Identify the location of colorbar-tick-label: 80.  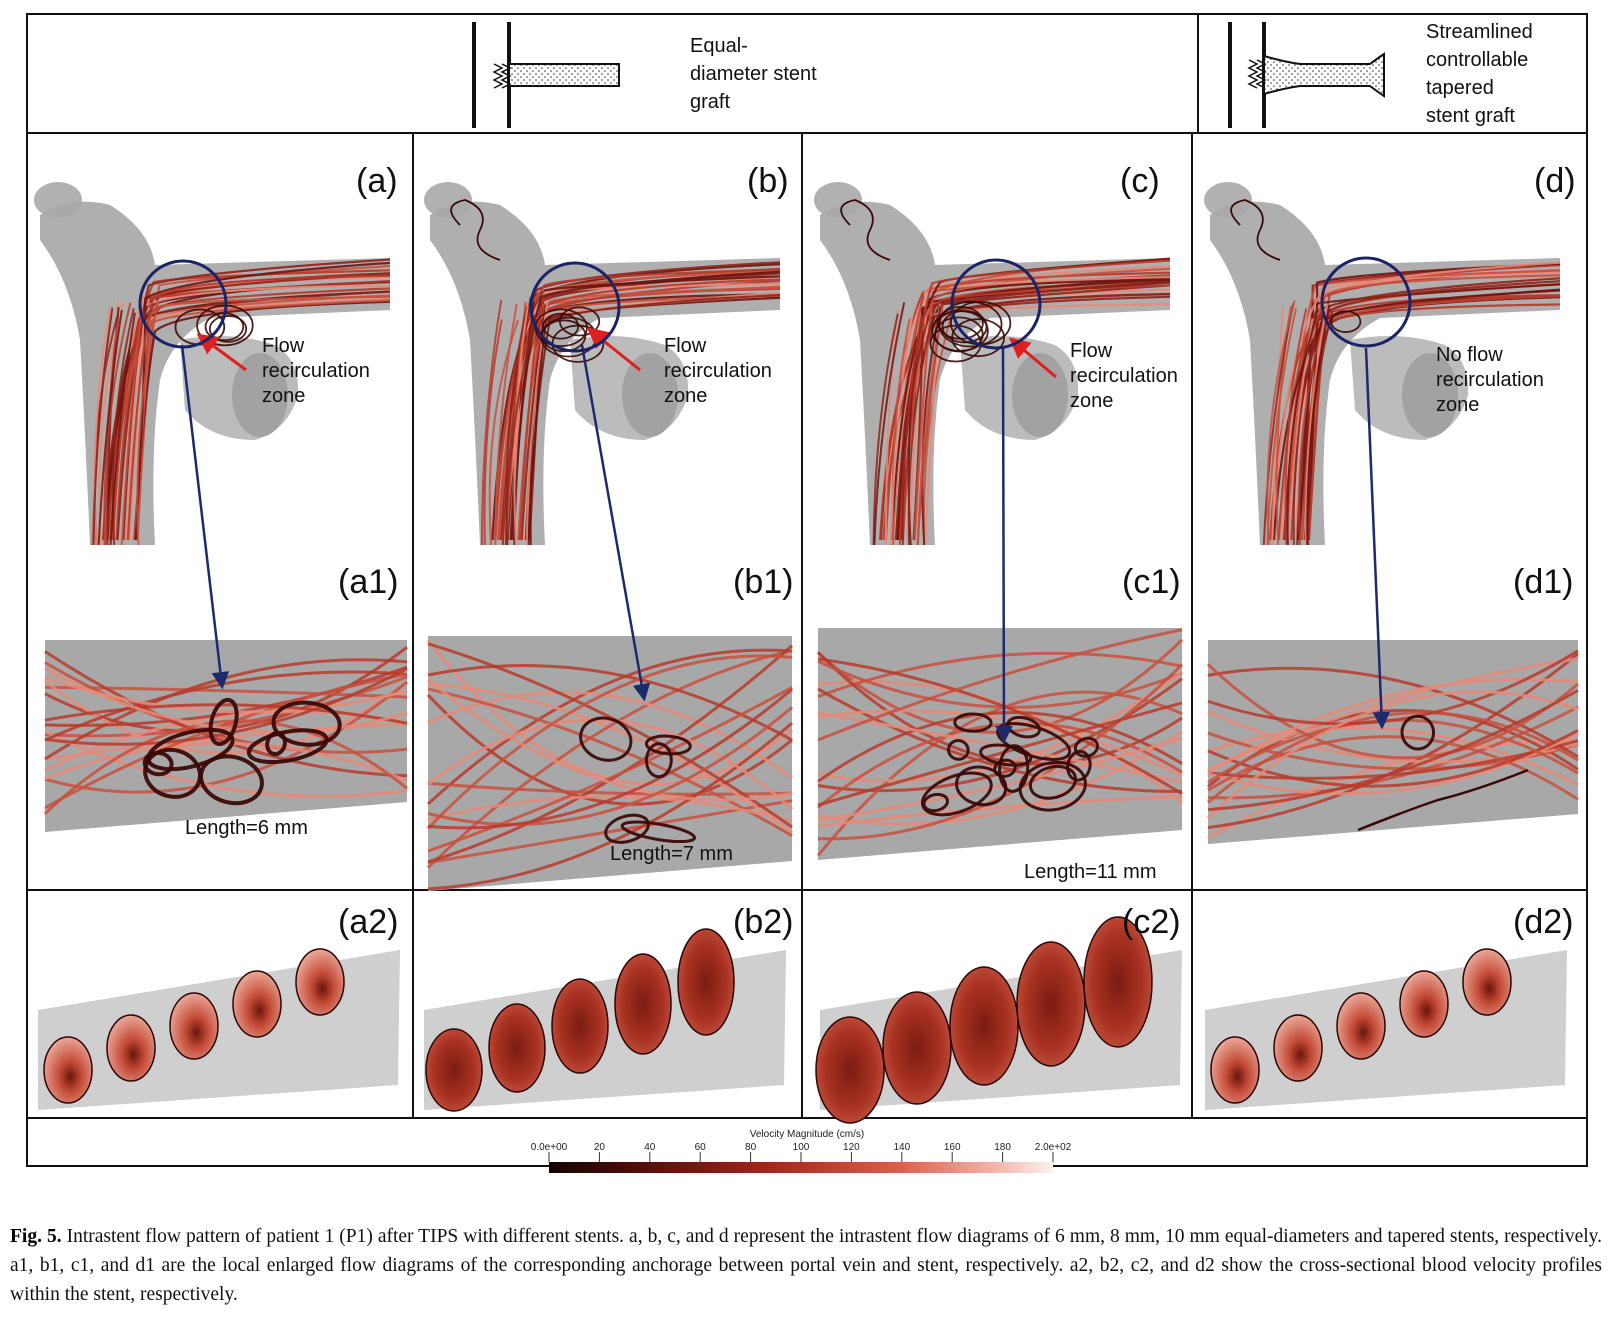
(751, 1147).